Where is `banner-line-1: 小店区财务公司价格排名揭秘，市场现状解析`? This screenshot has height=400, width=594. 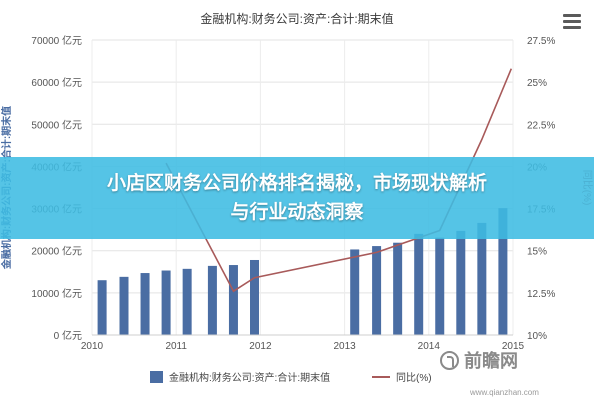
banner-line-1: 小店区财务公司价格排名揭秘，市场现状解析 is located at coordinates (296, 183).